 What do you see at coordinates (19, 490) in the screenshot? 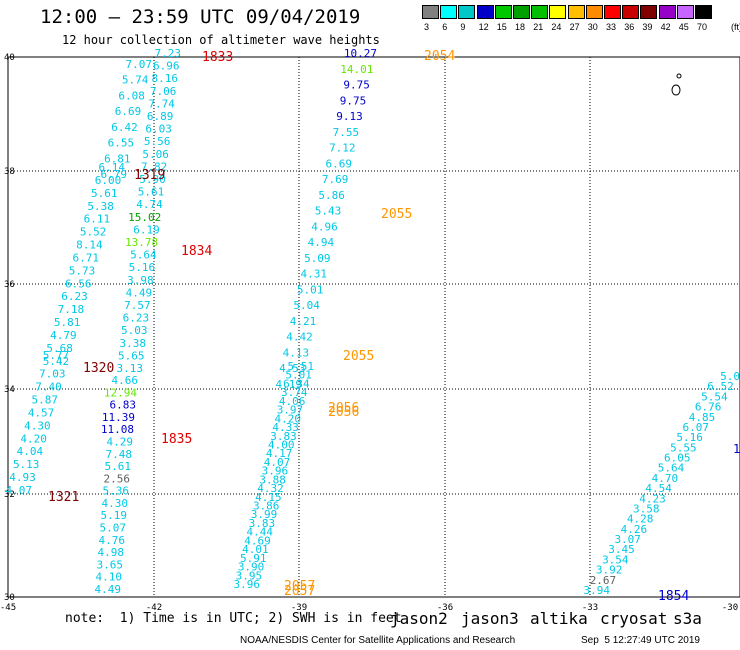
I see `wave-height-value: 4.07` at bounding box center [19, 490].